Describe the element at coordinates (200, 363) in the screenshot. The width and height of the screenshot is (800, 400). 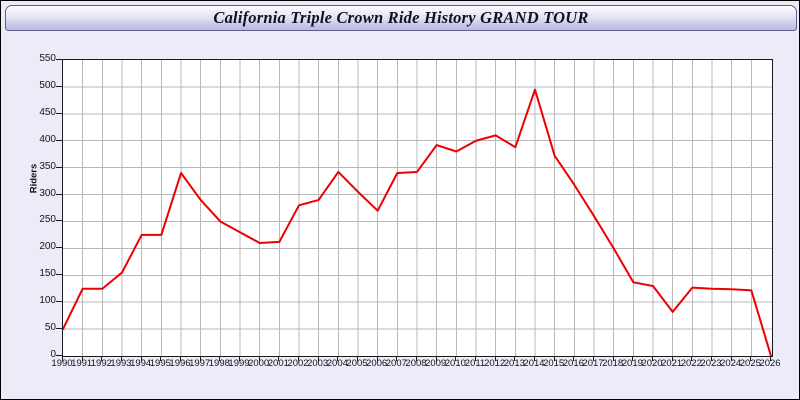
I see `x-axis-tick-label: 1997` at that location.